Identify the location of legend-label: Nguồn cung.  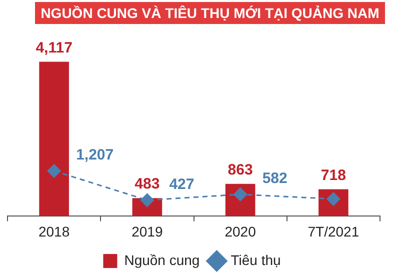
(162, 260).